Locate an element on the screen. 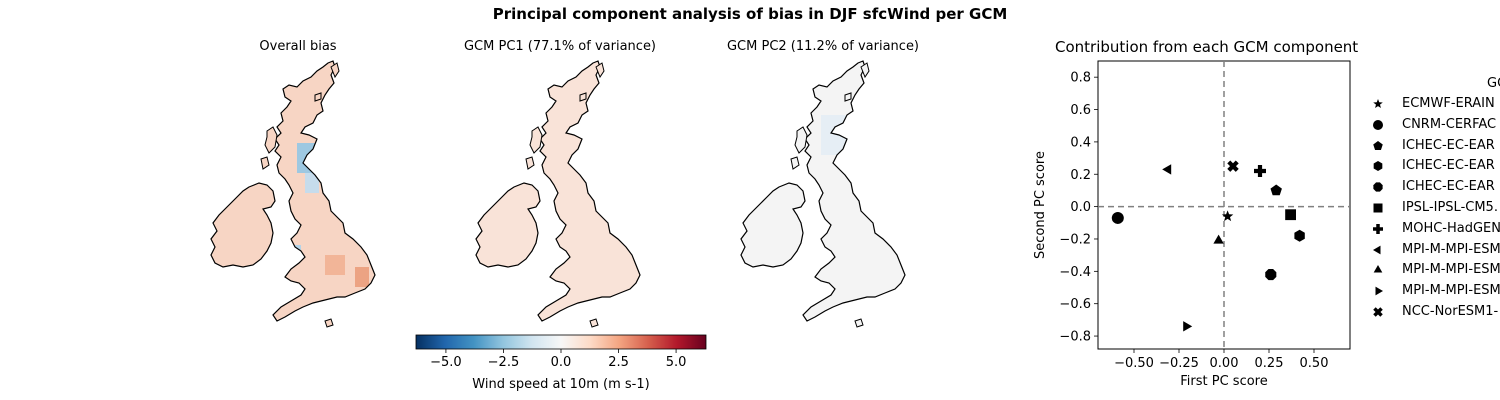  x-tick-label: 0.25 is located at coordinates (1269, 363).